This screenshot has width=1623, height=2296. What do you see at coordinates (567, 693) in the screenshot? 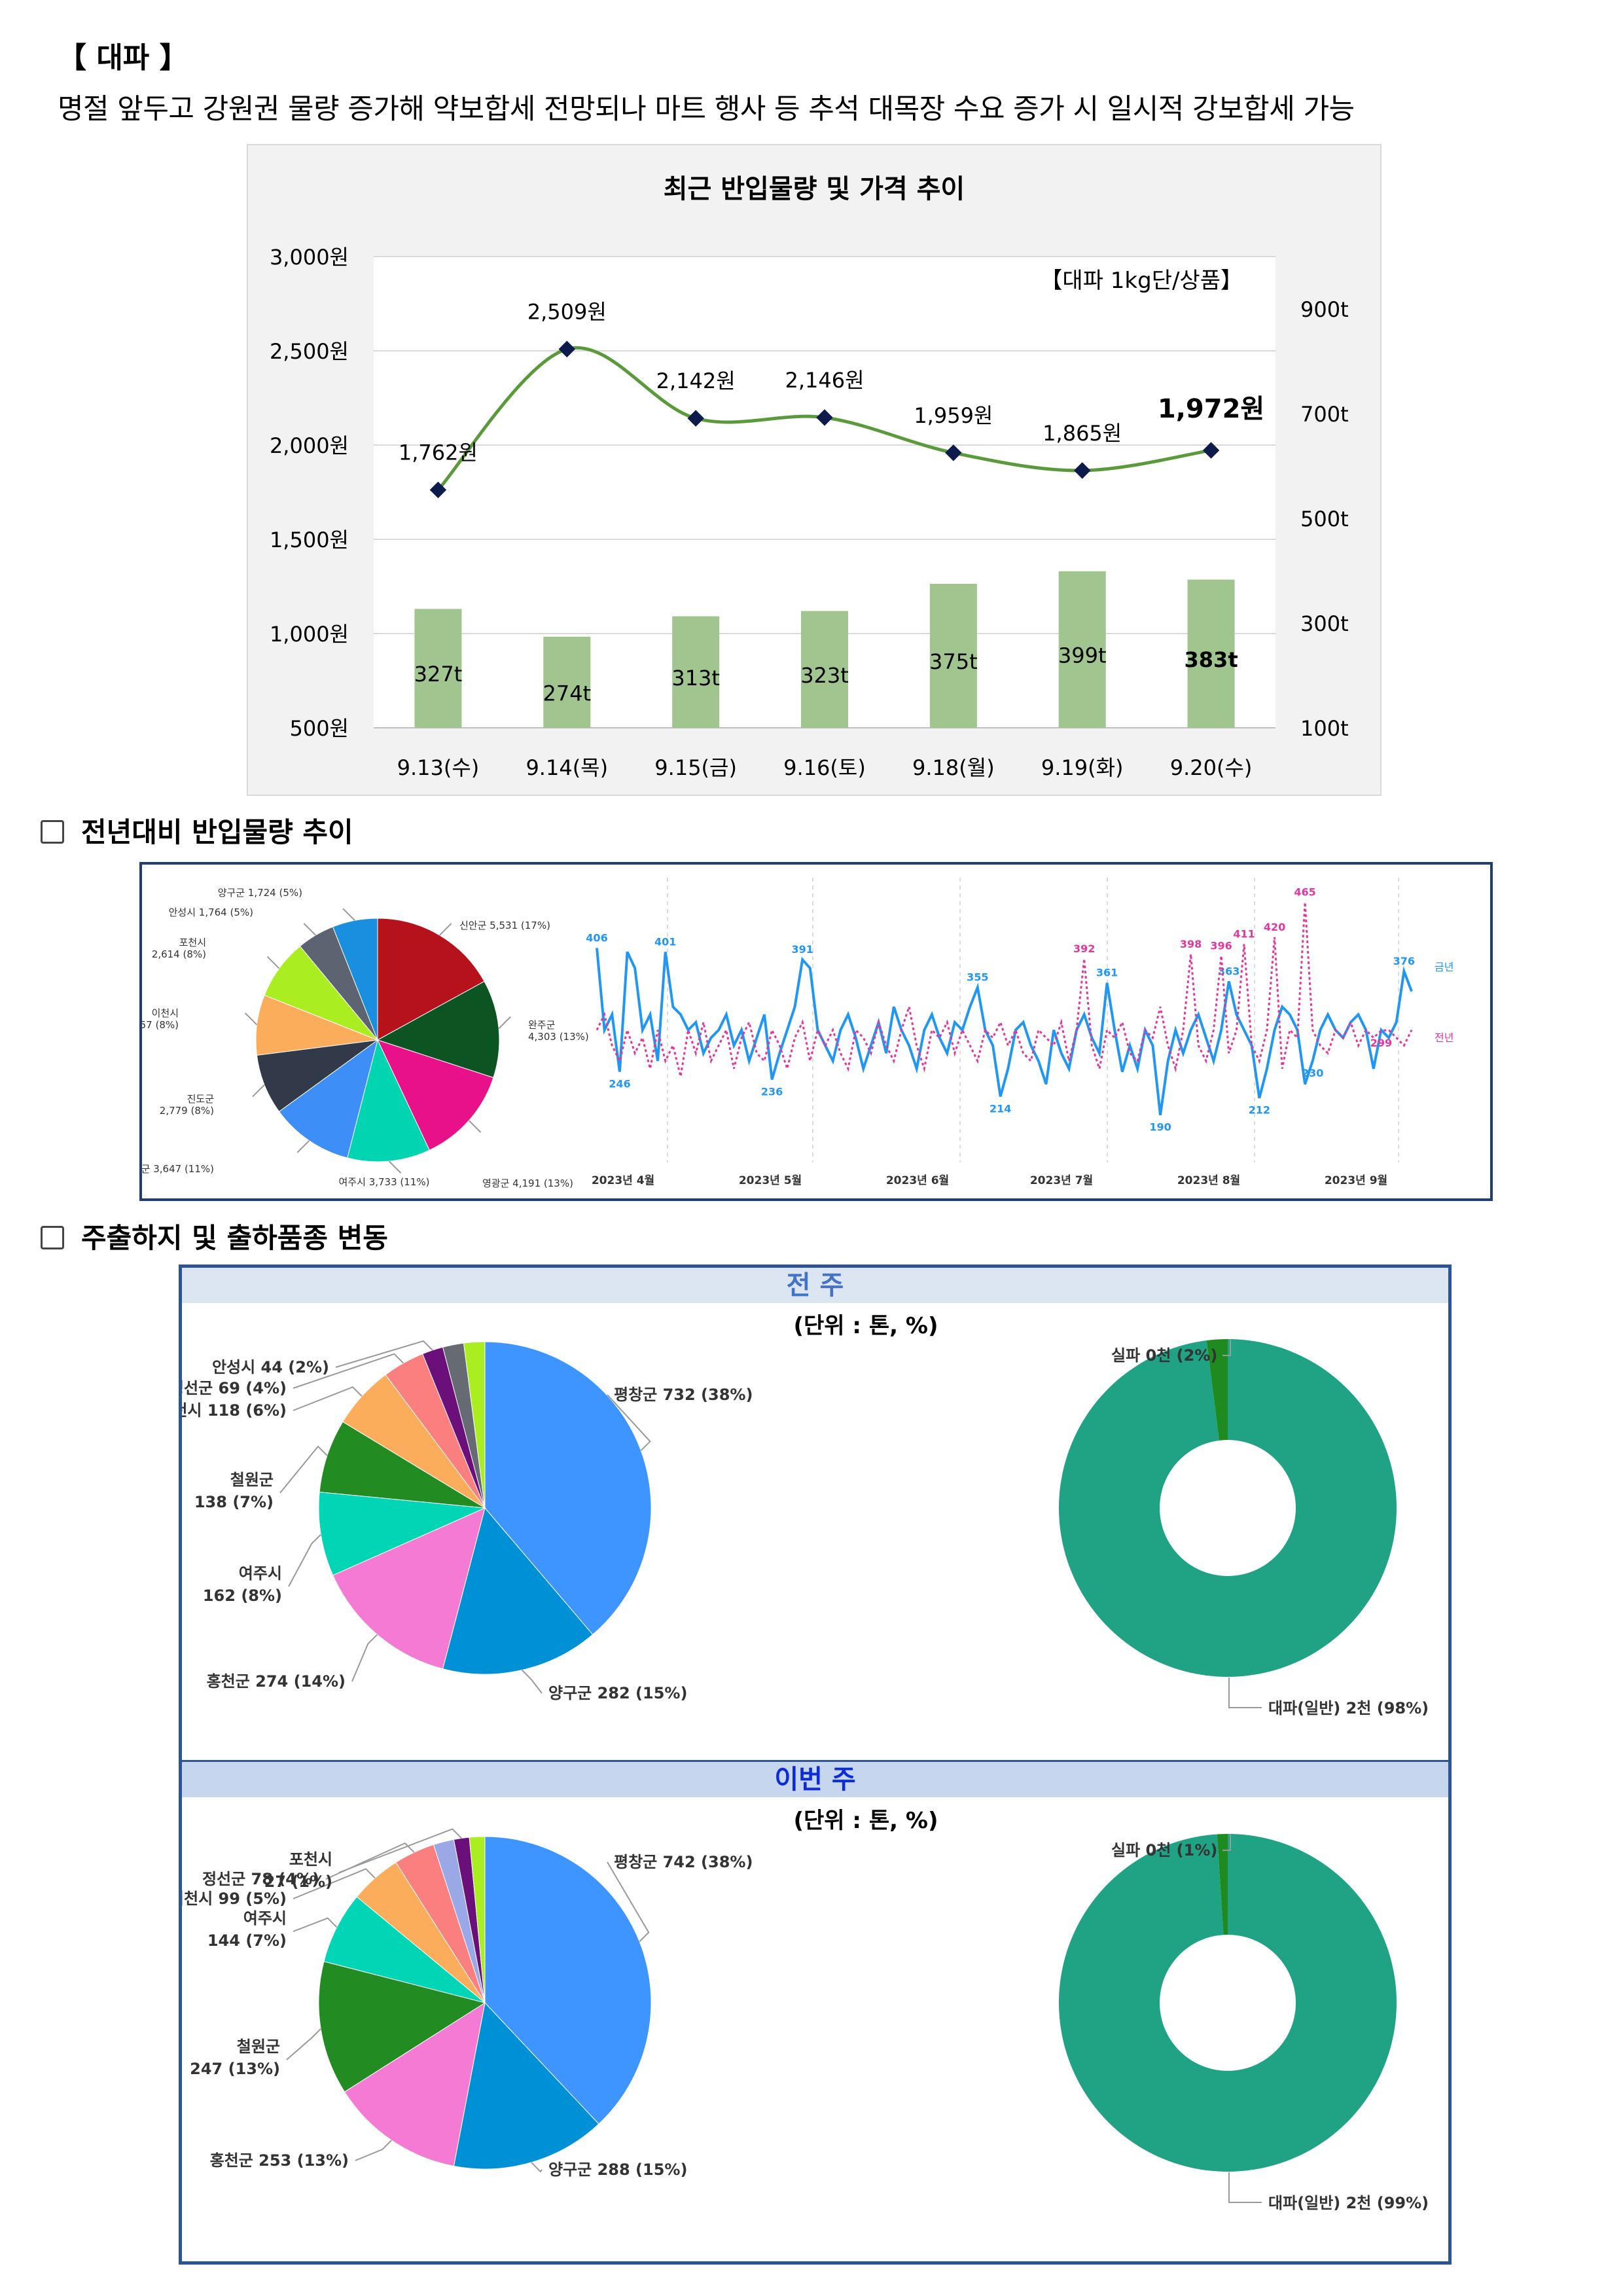
I see `volume-bar-label: 274t` at bounding box center [567, 693].